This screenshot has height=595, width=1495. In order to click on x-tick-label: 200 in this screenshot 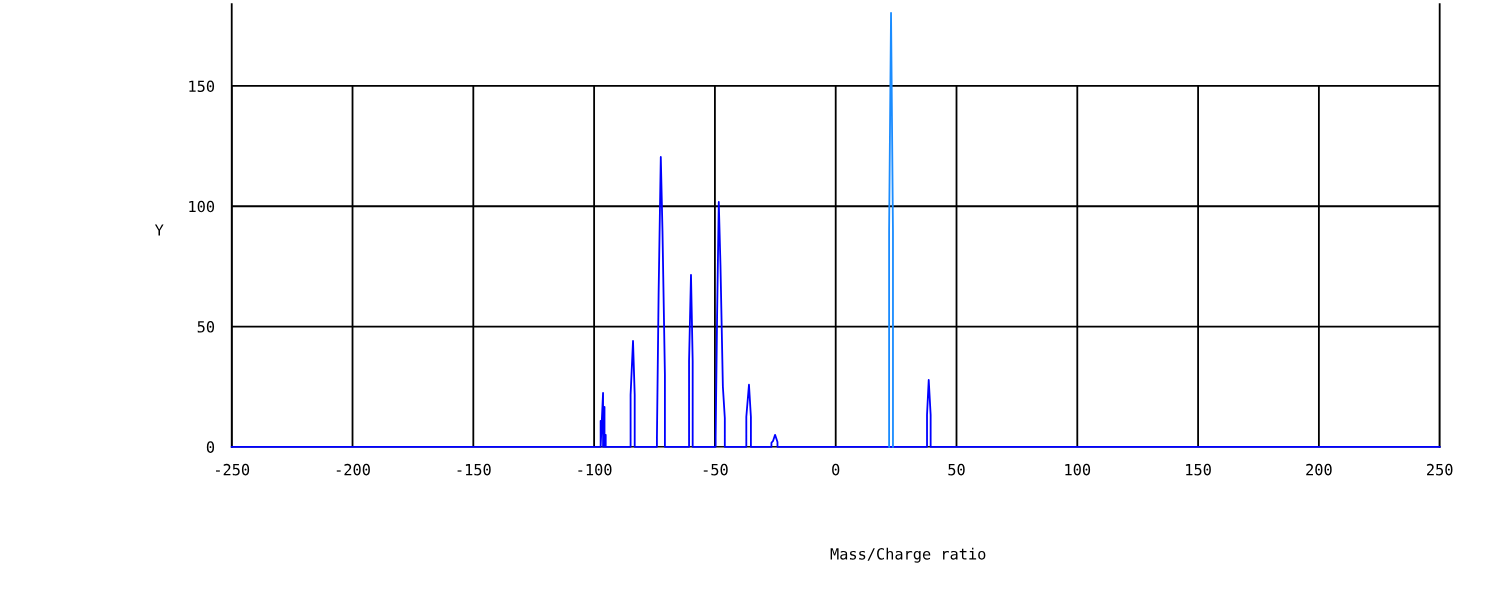, I will do `click(1319, 469)`.